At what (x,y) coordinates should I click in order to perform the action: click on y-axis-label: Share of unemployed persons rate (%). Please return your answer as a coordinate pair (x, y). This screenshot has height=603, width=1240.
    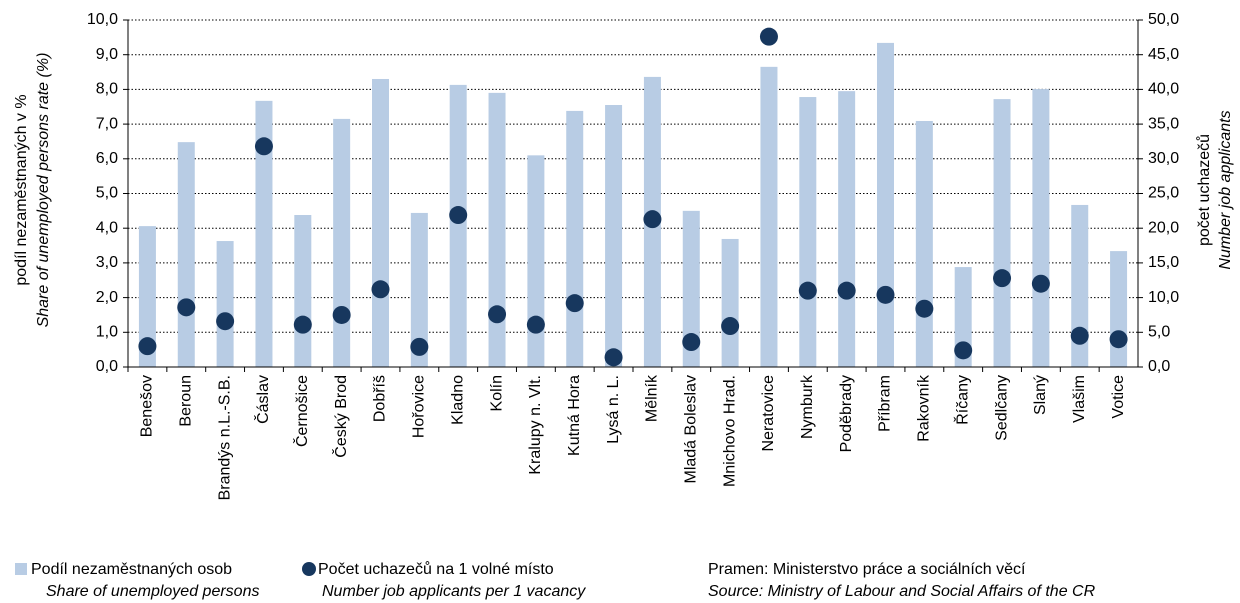
    Looking at the image, I should click on (43, 190).